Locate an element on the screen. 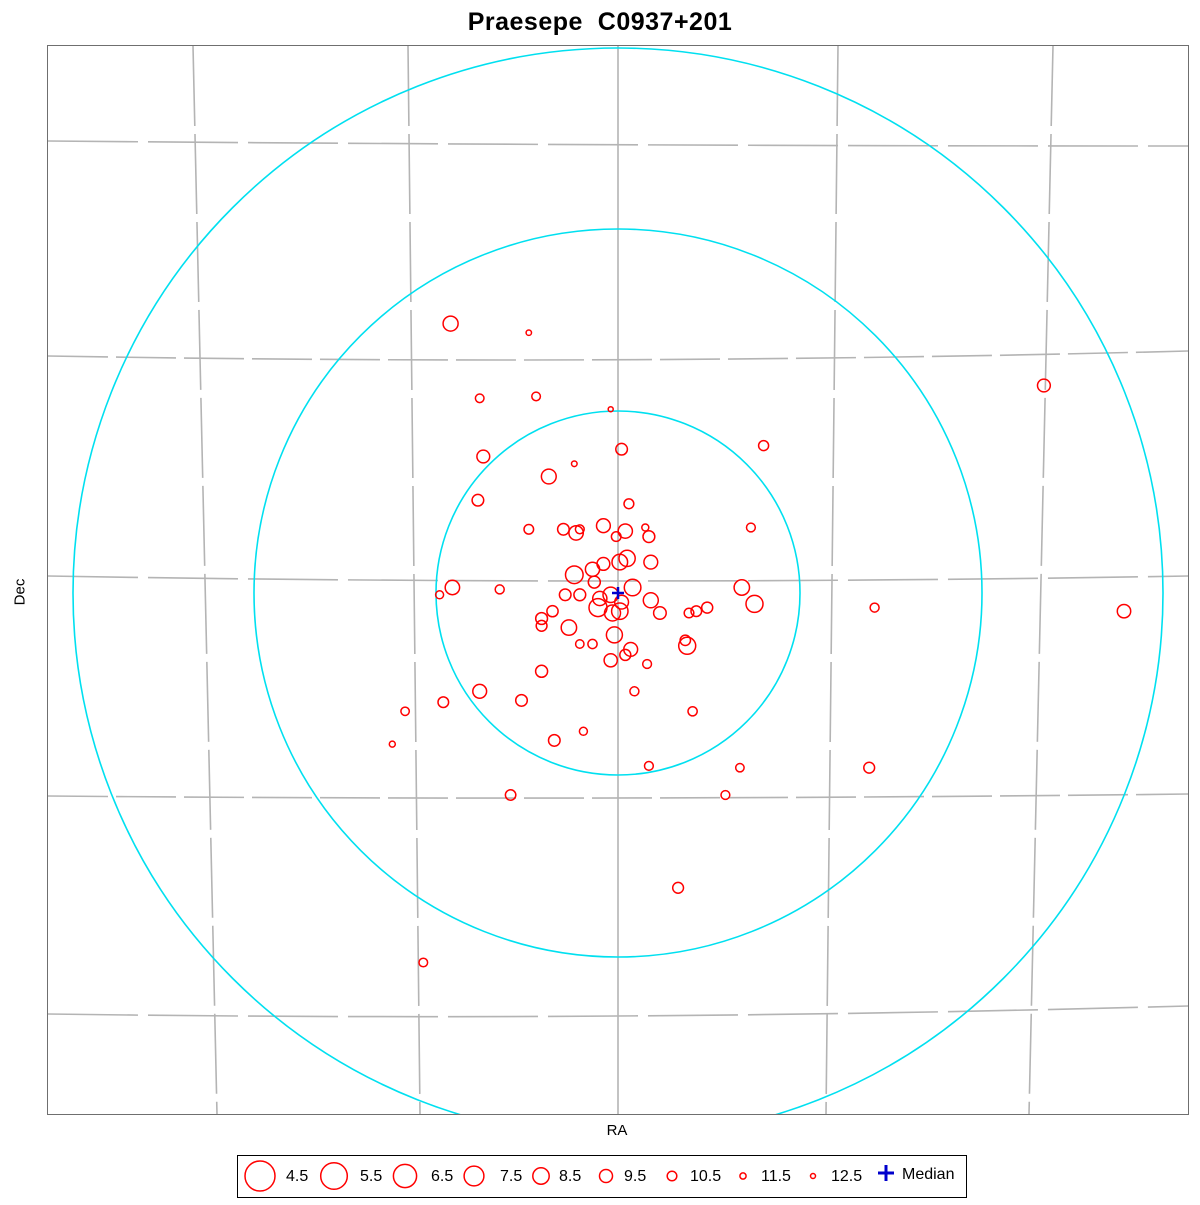 The width and height of the screenshot is (1200, 1205). legend-items: 4.5 5.5 6.5 7.5 8.5 9.5 10.5 11.5 12.5 Median is located at coordinates (599, 1176).